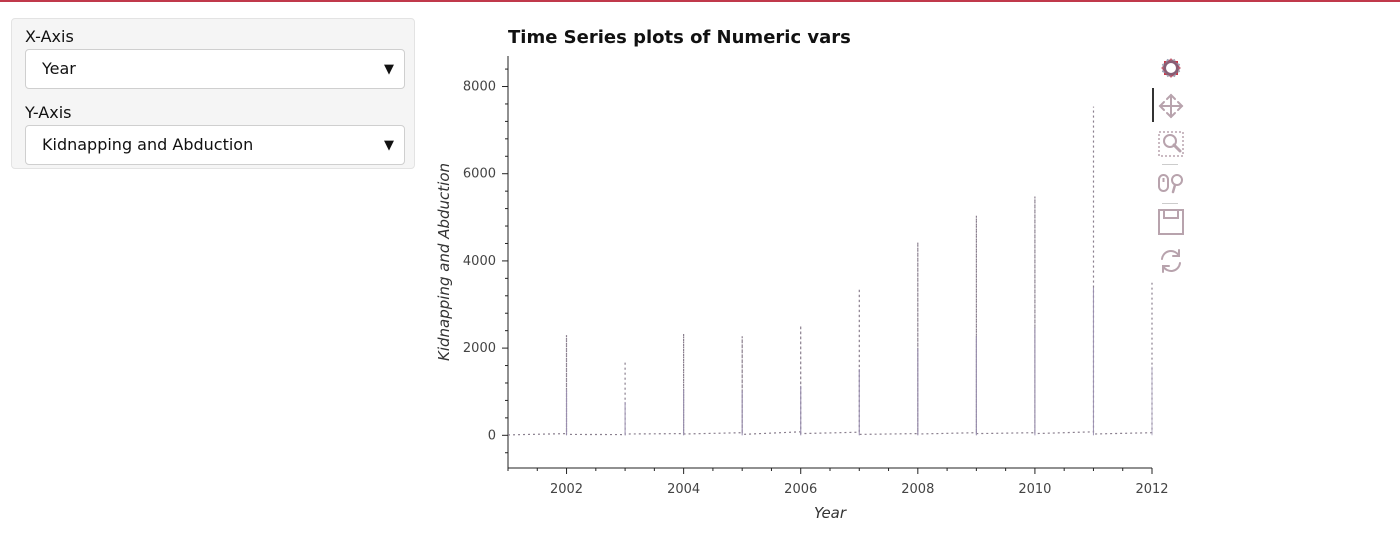 The image size is (1400, 544). Describe the element at coordinates (679, 37) in the screenshot. I see `chart-title: Time Series plots of Numeric vars` at that location.